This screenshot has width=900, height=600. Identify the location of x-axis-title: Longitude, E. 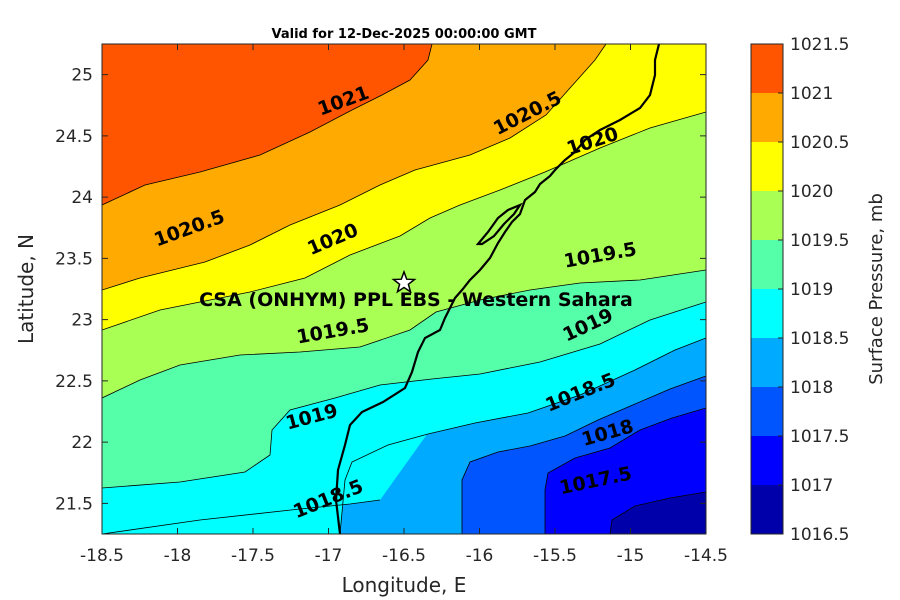
(404, 585).